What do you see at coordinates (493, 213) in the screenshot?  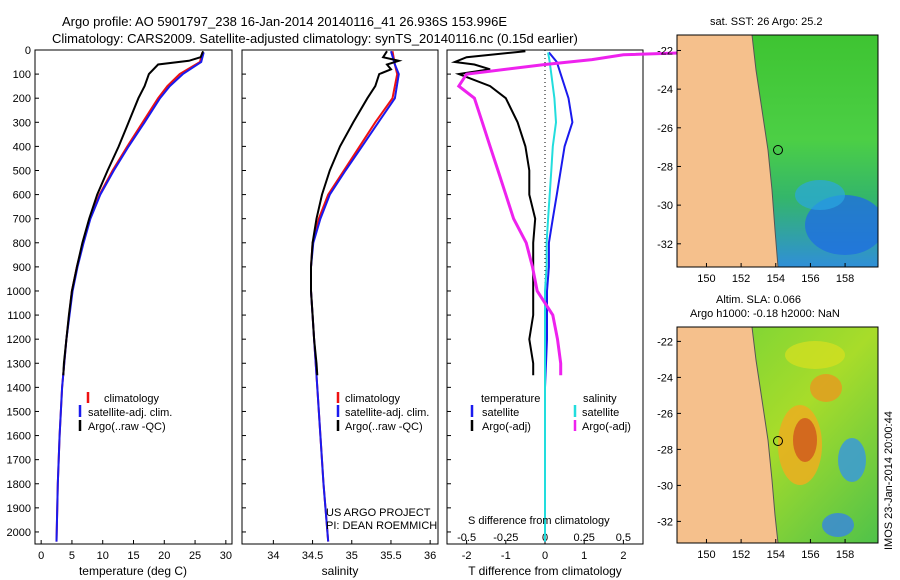 I see `series-line-t-argo-adj` at bounding box center [493, 213].